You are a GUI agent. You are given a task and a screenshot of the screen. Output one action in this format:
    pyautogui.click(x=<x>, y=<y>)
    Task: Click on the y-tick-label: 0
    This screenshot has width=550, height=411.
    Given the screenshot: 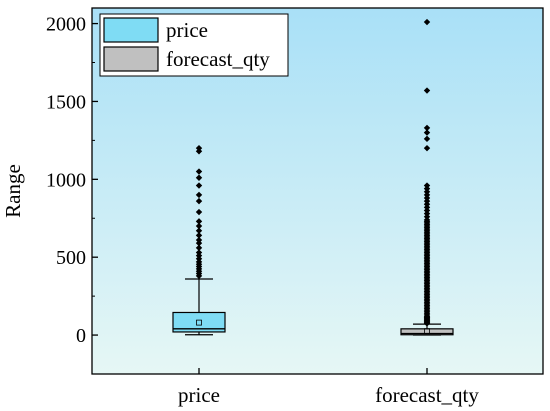 What is the action you would take?
    pyautogui.click(x=81, y=336)
    